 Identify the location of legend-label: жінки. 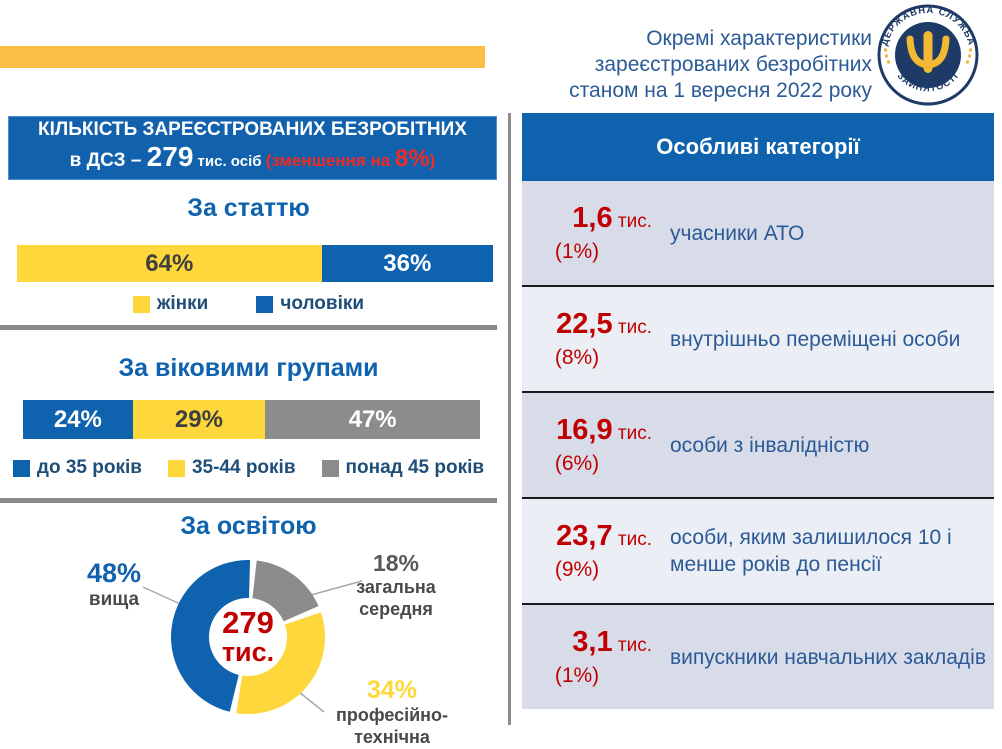
(182, 303).